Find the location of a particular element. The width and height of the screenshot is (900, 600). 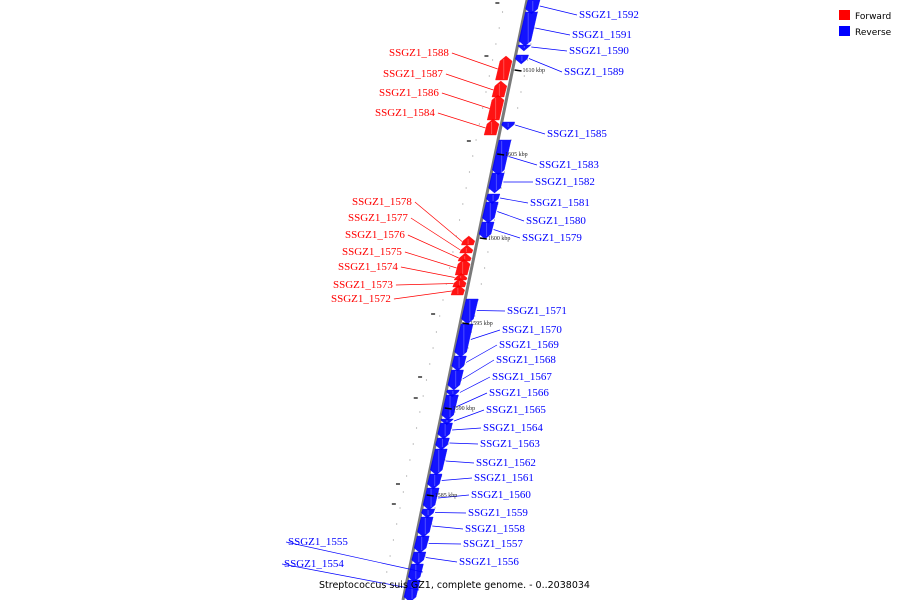

gene-label-ssgz1-1555: SSGZ1_1555 is located at coordinates (318, 542).